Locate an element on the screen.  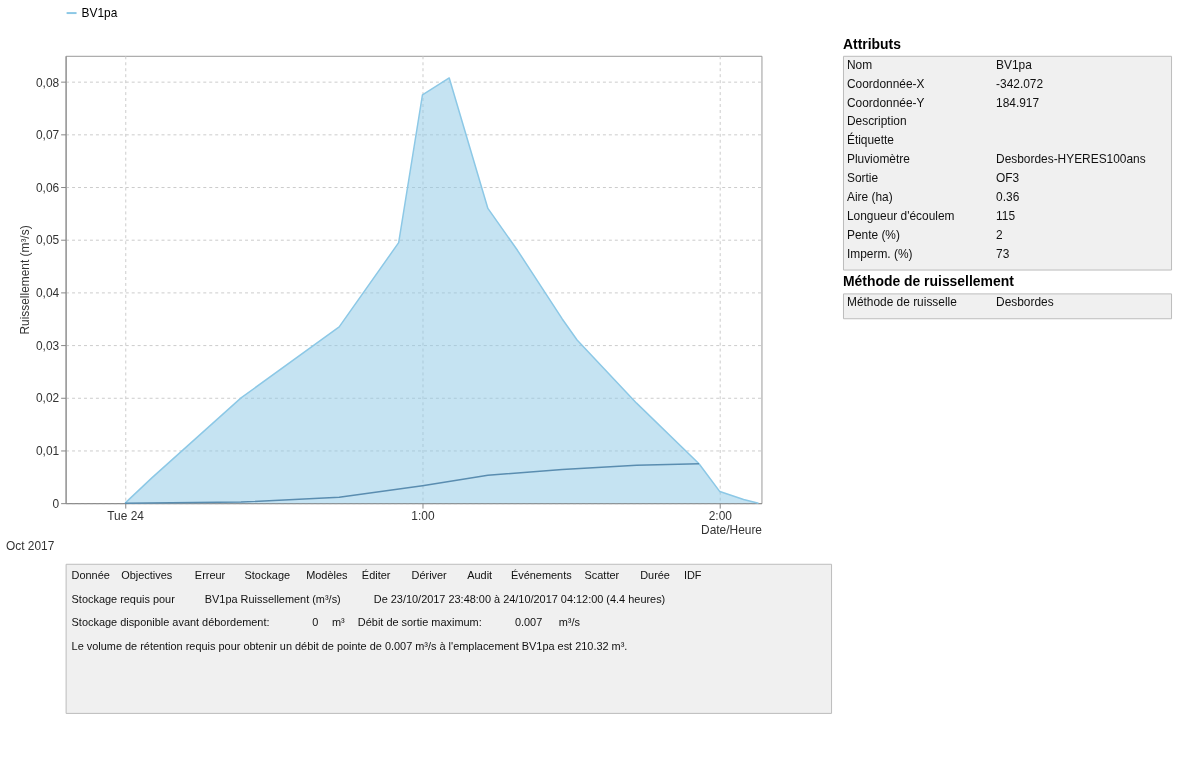
text: IDF is located at coordinates (692, 574).